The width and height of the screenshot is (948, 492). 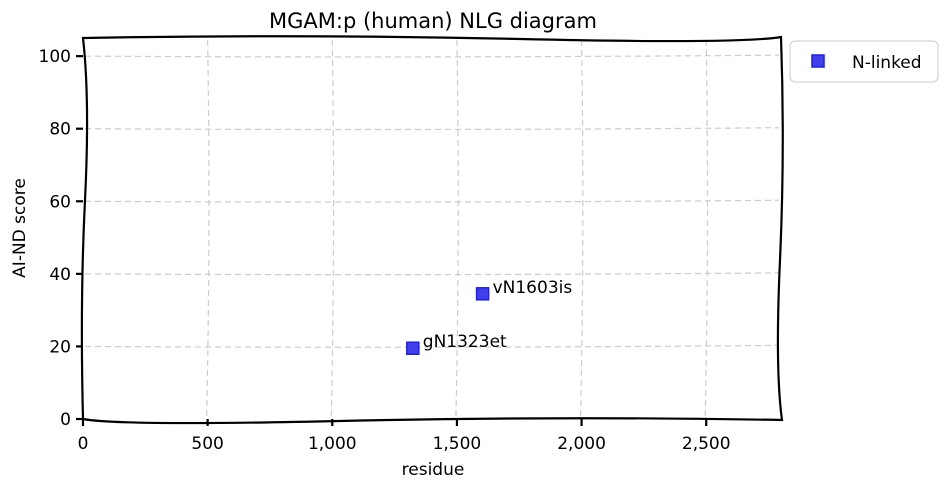 I want to click on x-tick-label: 2,500, so click(x=706, y=444).